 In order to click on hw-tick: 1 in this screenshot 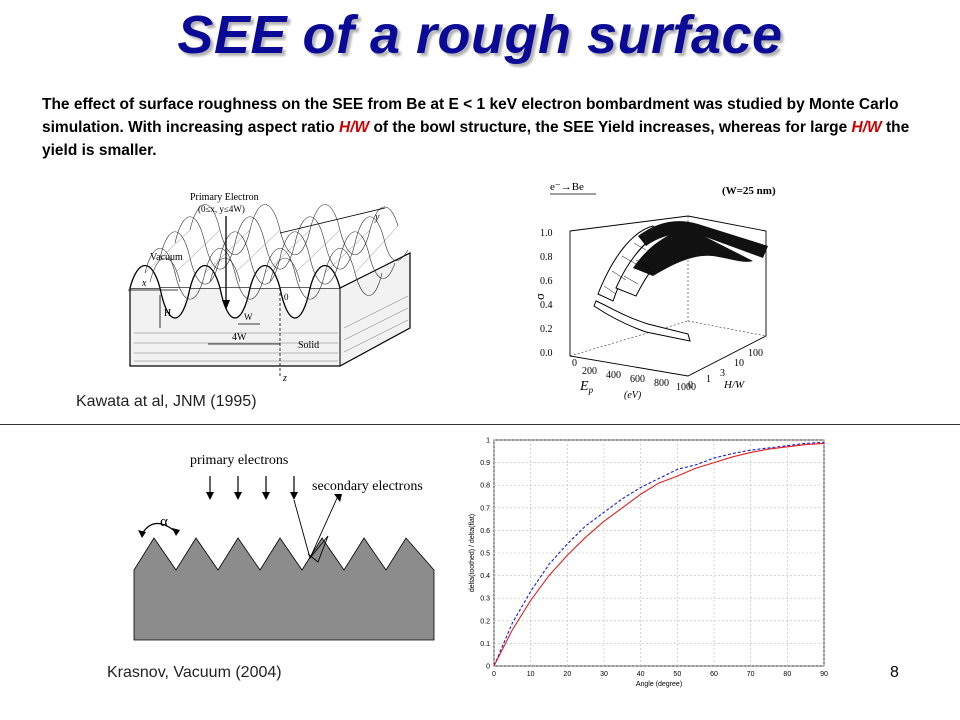, I will do `click(708, 379)`.